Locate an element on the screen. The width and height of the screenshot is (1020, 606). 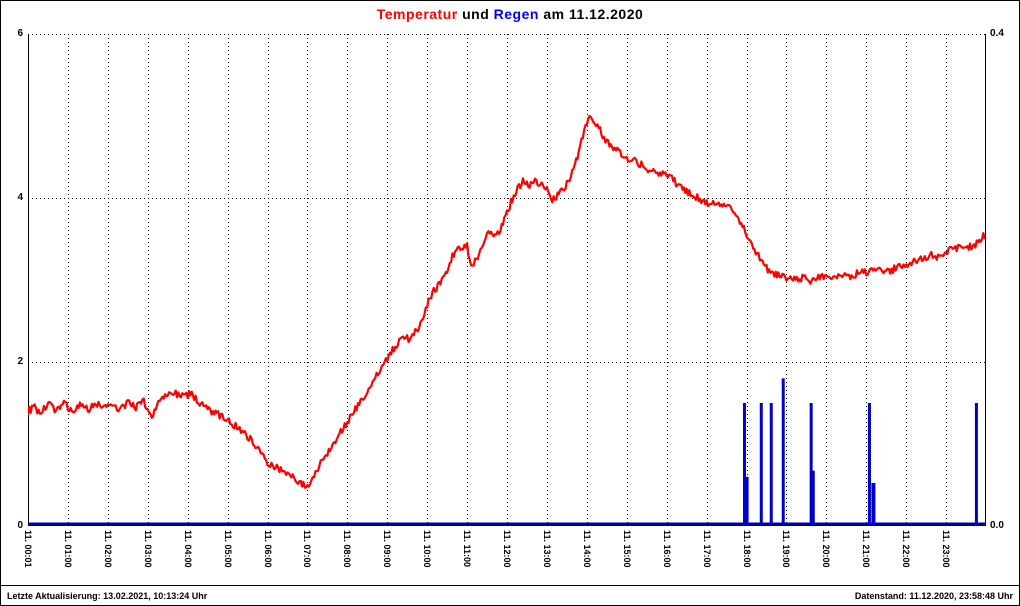
x-tick-label: 11. 13:00 is located at coordinates (546, 549).